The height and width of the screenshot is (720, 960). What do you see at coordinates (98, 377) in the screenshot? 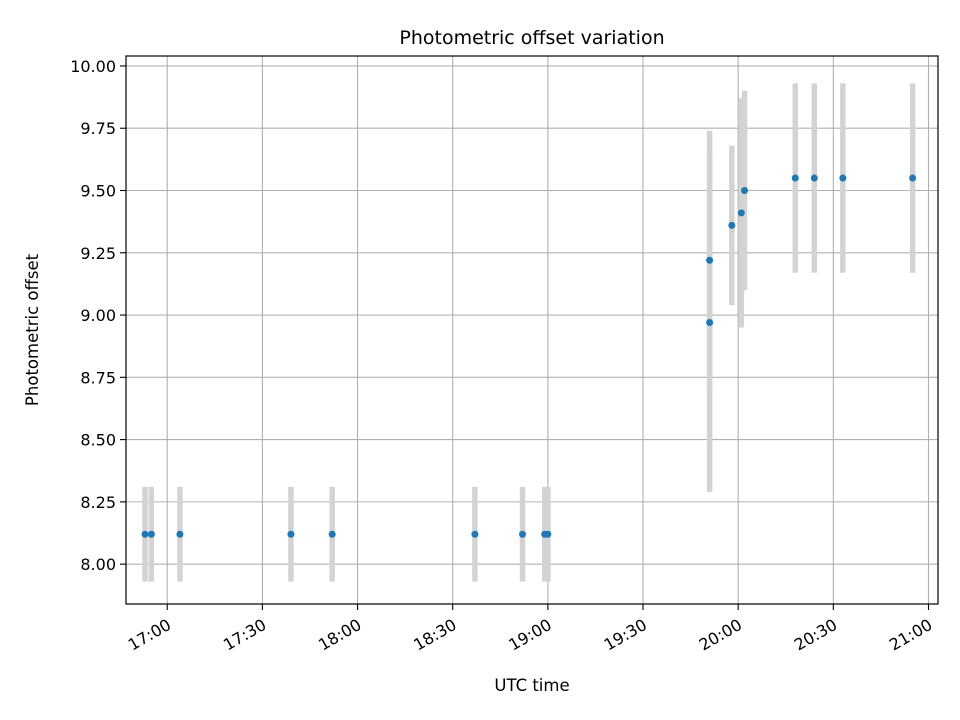
I see `y-tick-label: 8.75` at bounding box center [98, 377].